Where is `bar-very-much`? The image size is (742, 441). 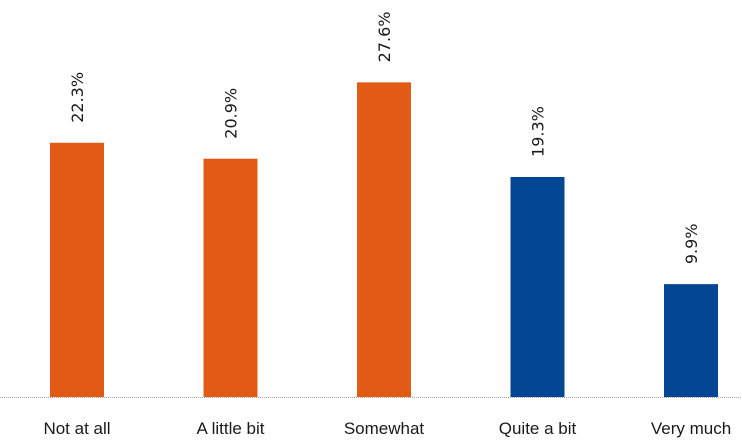 bar-very-much is located at coordinates (691, 340).